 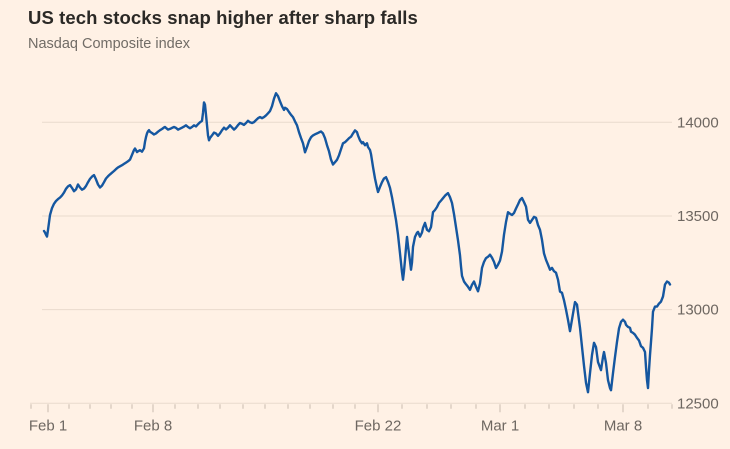 What do you see at coordinates (153, 425) in the screenshot?
I see `x-axis-label-Feb-8: Feb 8` at bounding box center [153, 425].